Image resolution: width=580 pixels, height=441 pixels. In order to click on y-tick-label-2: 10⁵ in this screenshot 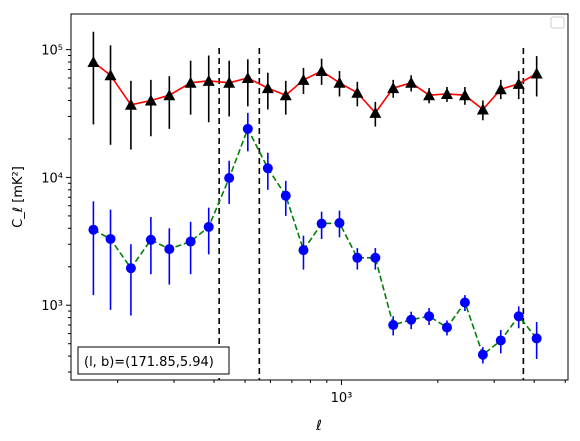, I will do `click(52, 51)`.